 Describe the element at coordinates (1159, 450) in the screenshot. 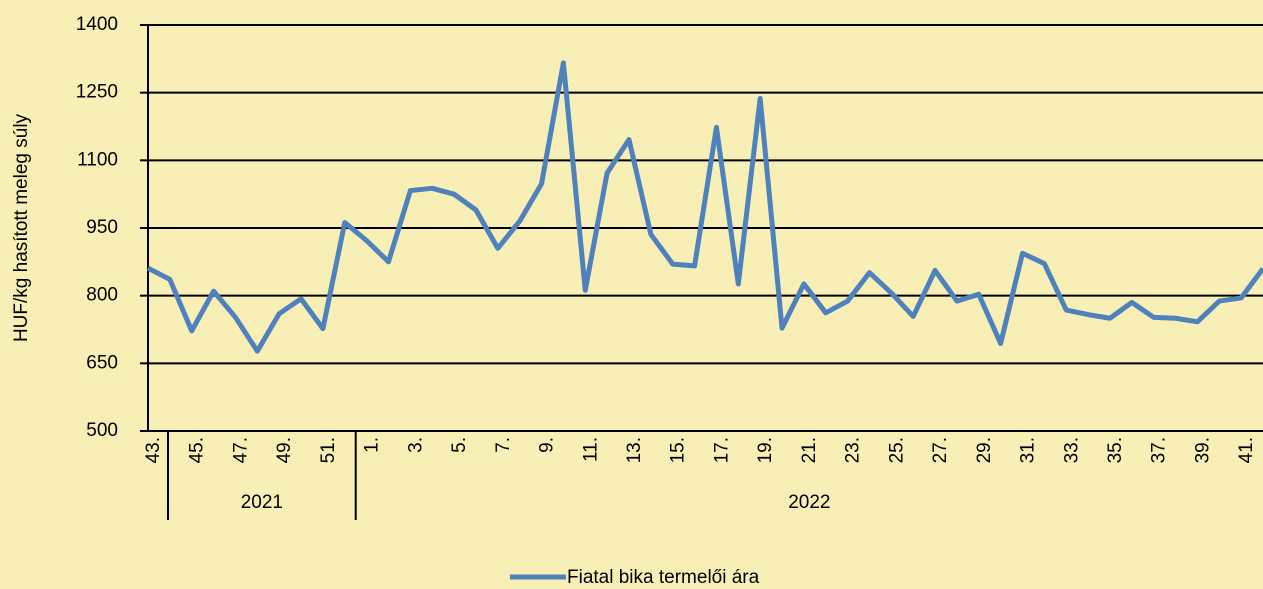

I see `x-tick-label: 37.` at that location.